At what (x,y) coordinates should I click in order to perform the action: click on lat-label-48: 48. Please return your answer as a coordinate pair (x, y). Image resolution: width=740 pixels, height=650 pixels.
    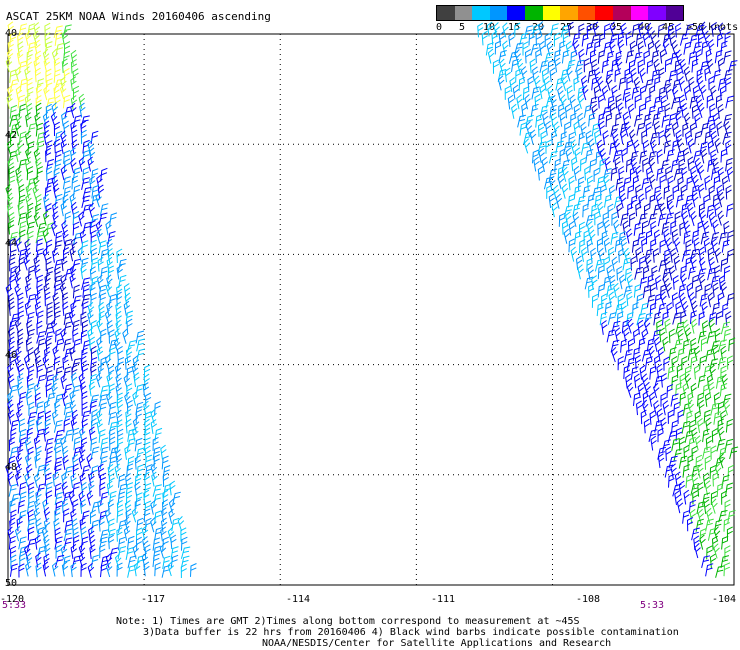
    Looking at the image, I should click on (11, 467).